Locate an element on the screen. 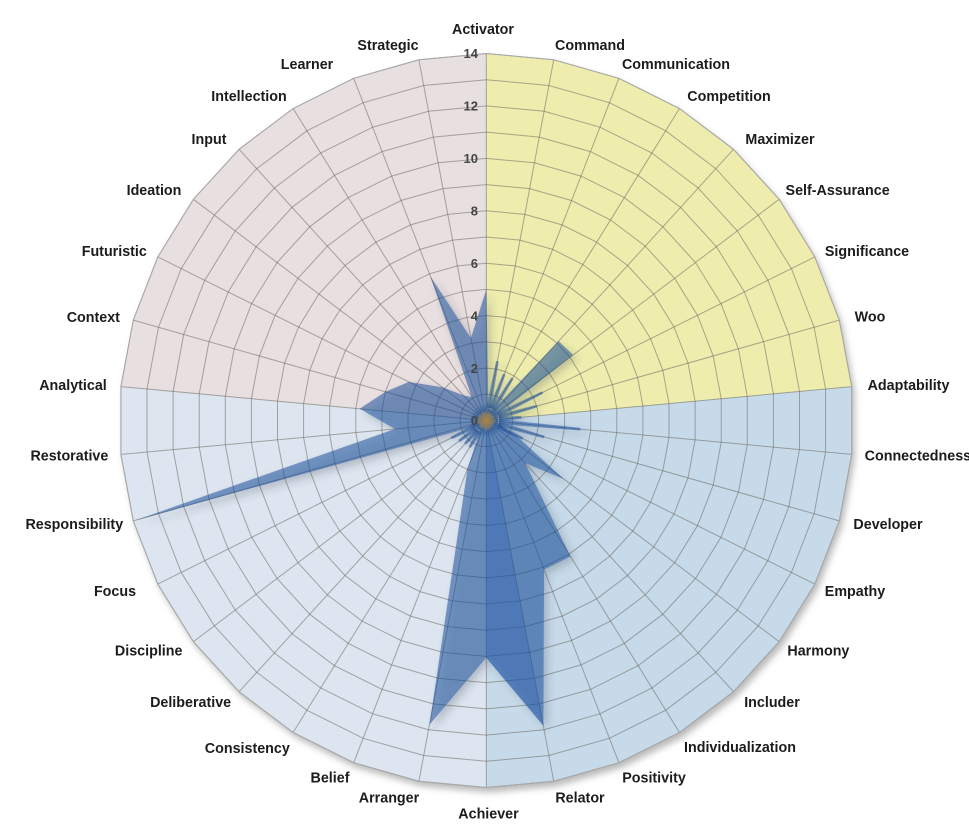 This screenshot has height=834, width=969. svg-text: Significance is located at coordinates (867, 252).